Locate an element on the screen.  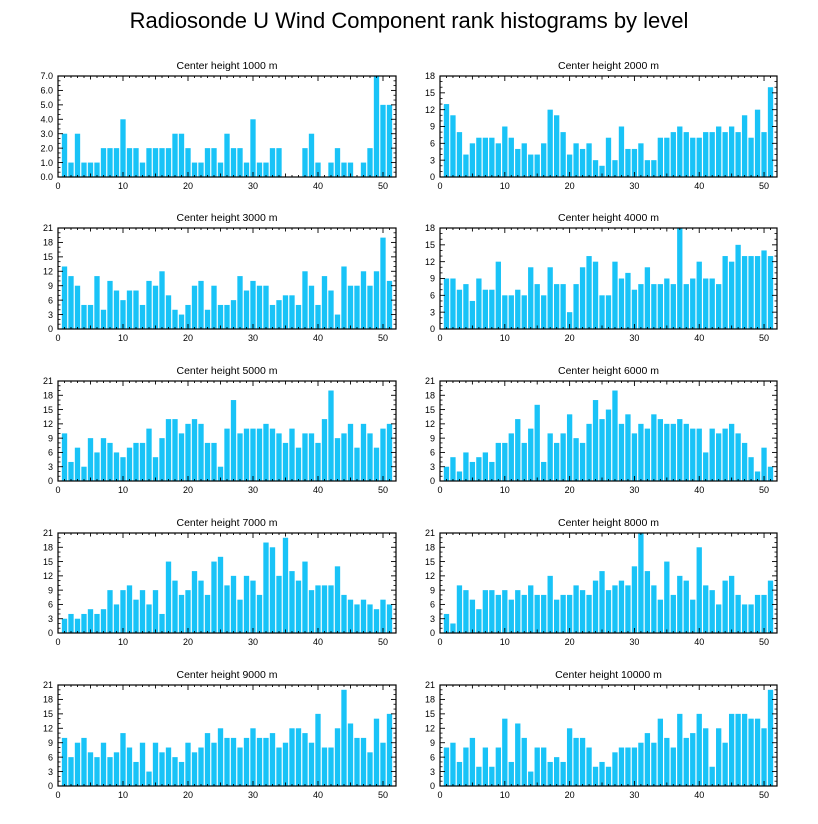
y-tick-label: 6 is located at coordinates (432, 144).